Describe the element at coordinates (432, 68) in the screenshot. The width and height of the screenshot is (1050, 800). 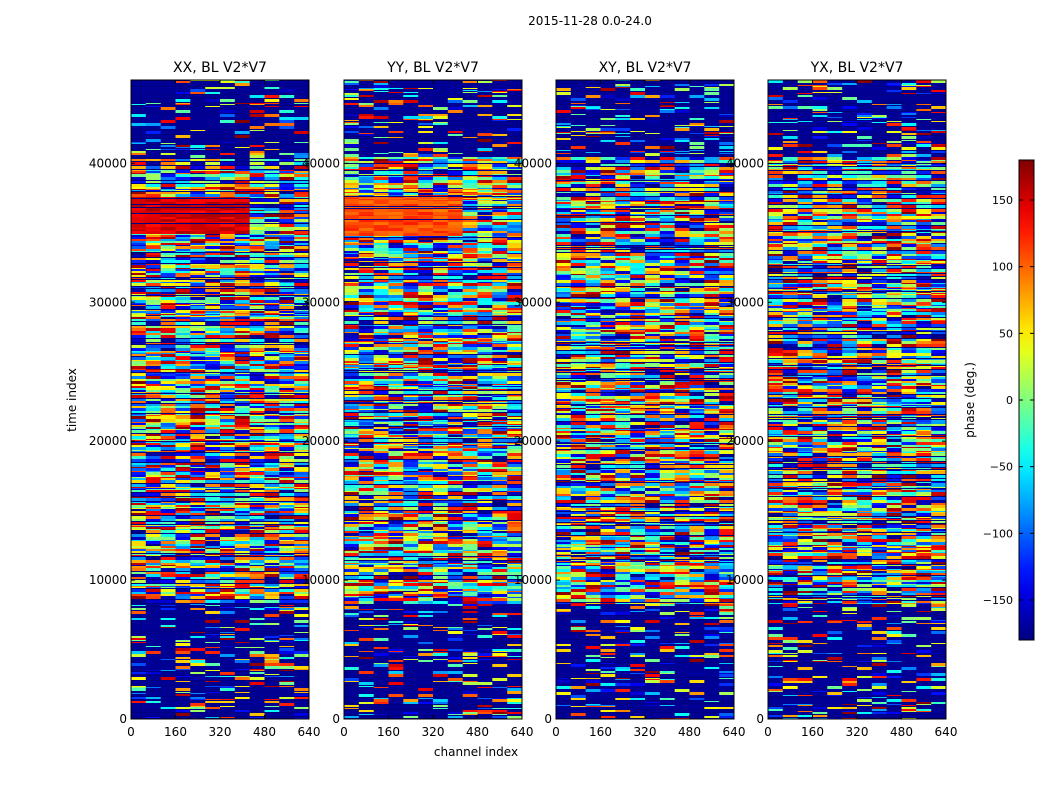
I see `panel-title: YY, BL V2*V7` at that location.